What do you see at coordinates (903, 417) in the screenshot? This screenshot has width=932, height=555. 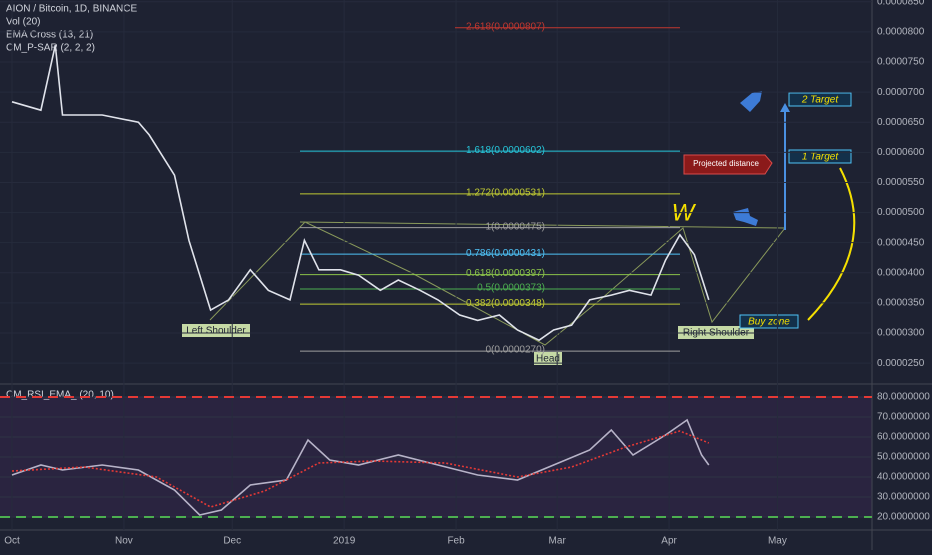 I see `y-tick-label: 70.0000000` at bounding box center [903, 417].